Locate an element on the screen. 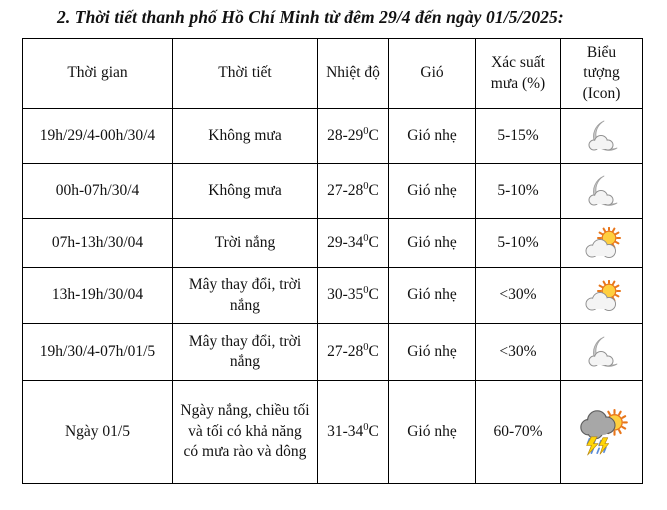  col-header: Thời gian is located at coordinates (97, 73).